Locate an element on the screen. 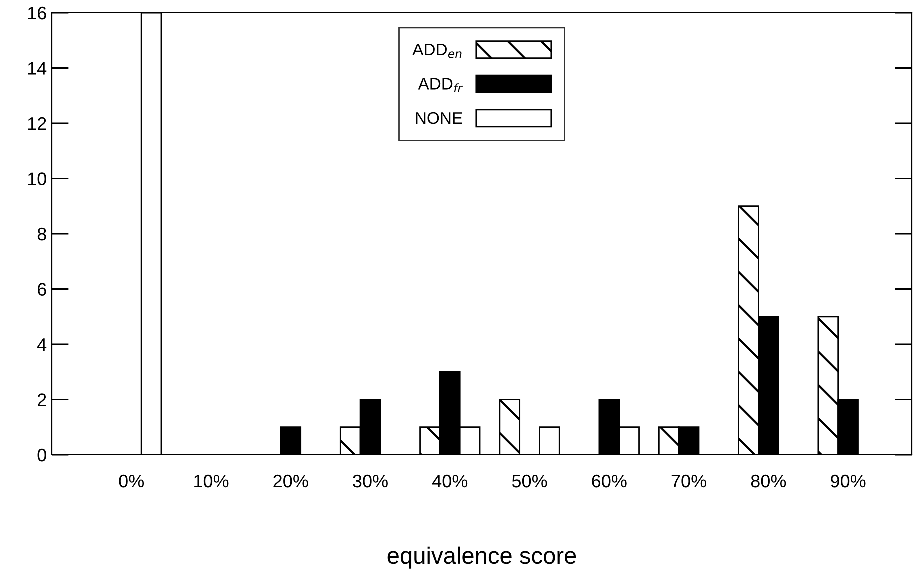 The image size is (920, 586). x-tick-label: 60% is located at coordinates (609, 481).